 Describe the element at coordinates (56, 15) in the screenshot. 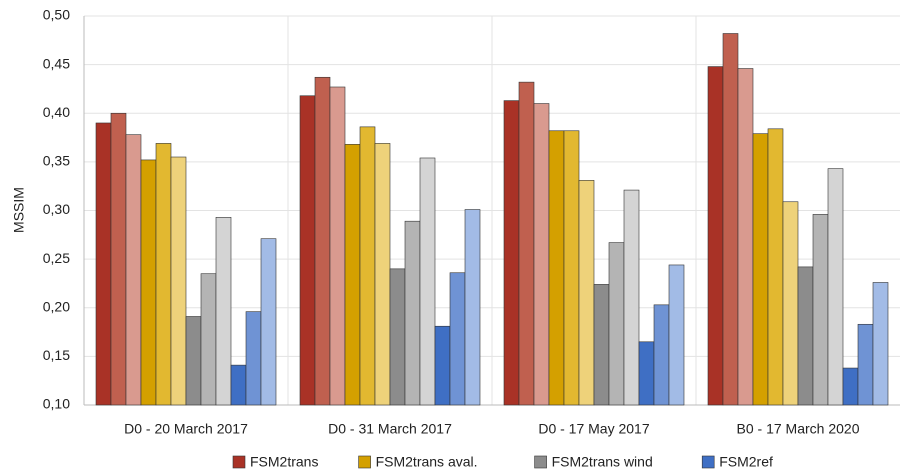

I see `y-tick-label: 0,50` at that location.